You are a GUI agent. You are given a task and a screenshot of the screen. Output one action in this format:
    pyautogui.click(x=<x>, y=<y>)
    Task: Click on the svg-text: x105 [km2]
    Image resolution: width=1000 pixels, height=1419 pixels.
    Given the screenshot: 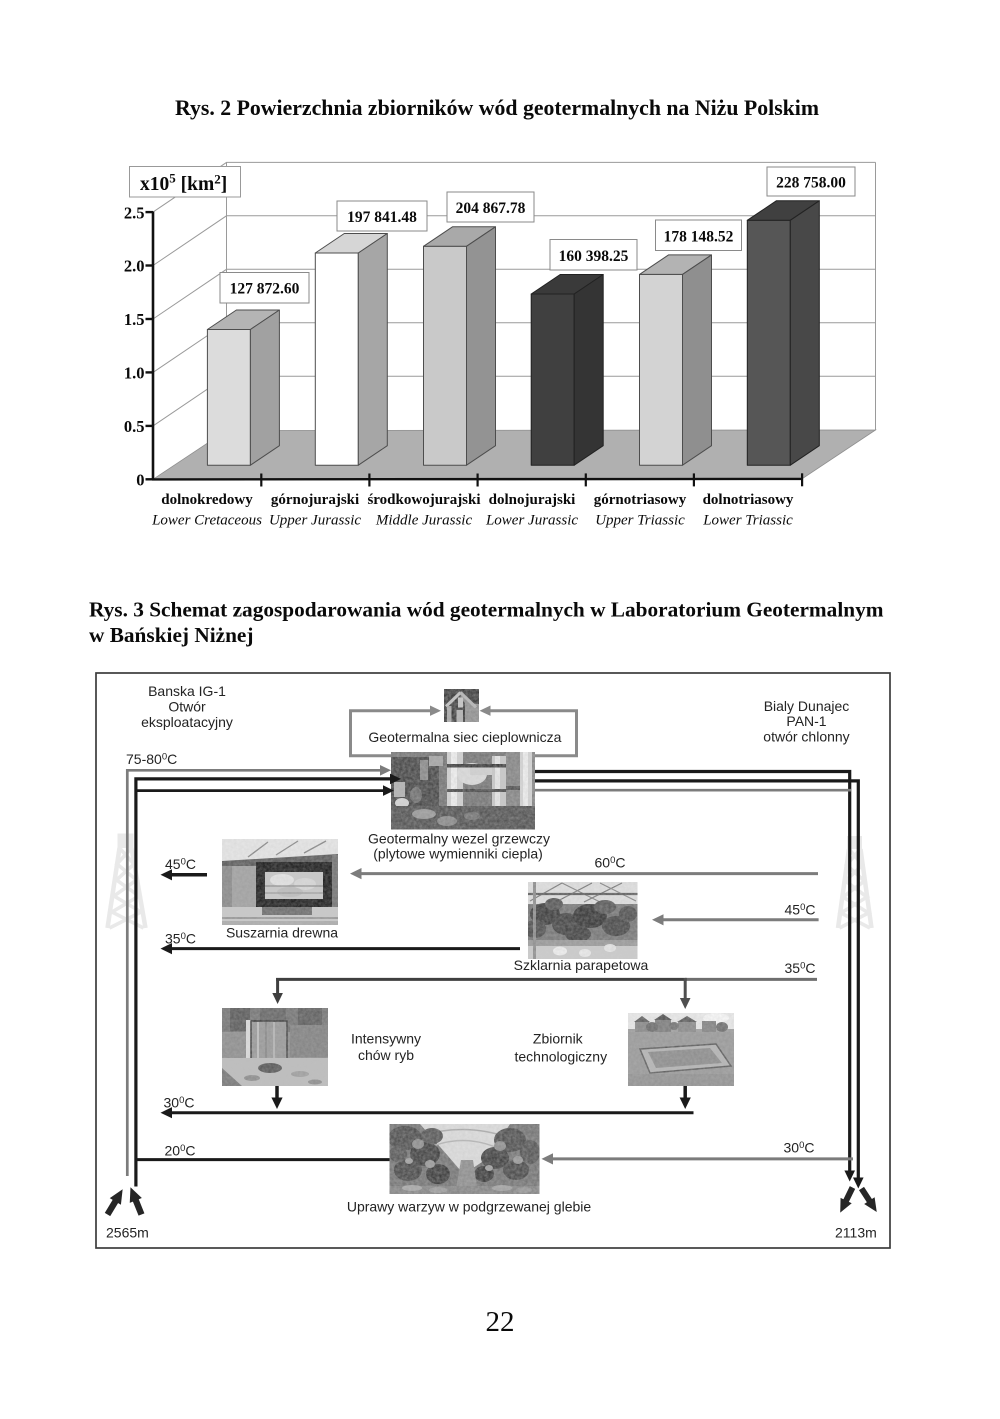 What is the action you would take?
    pyautogui.click(x=183, y=183)
    